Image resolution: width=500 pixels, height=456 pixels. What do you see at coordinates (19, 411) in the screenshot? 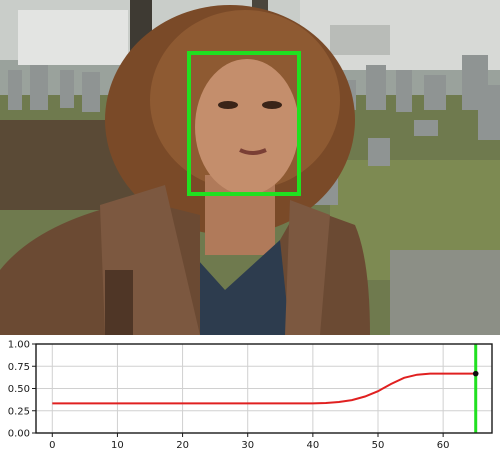
I see `y-tick-label: 0.25` at bounding box center [19, 411].